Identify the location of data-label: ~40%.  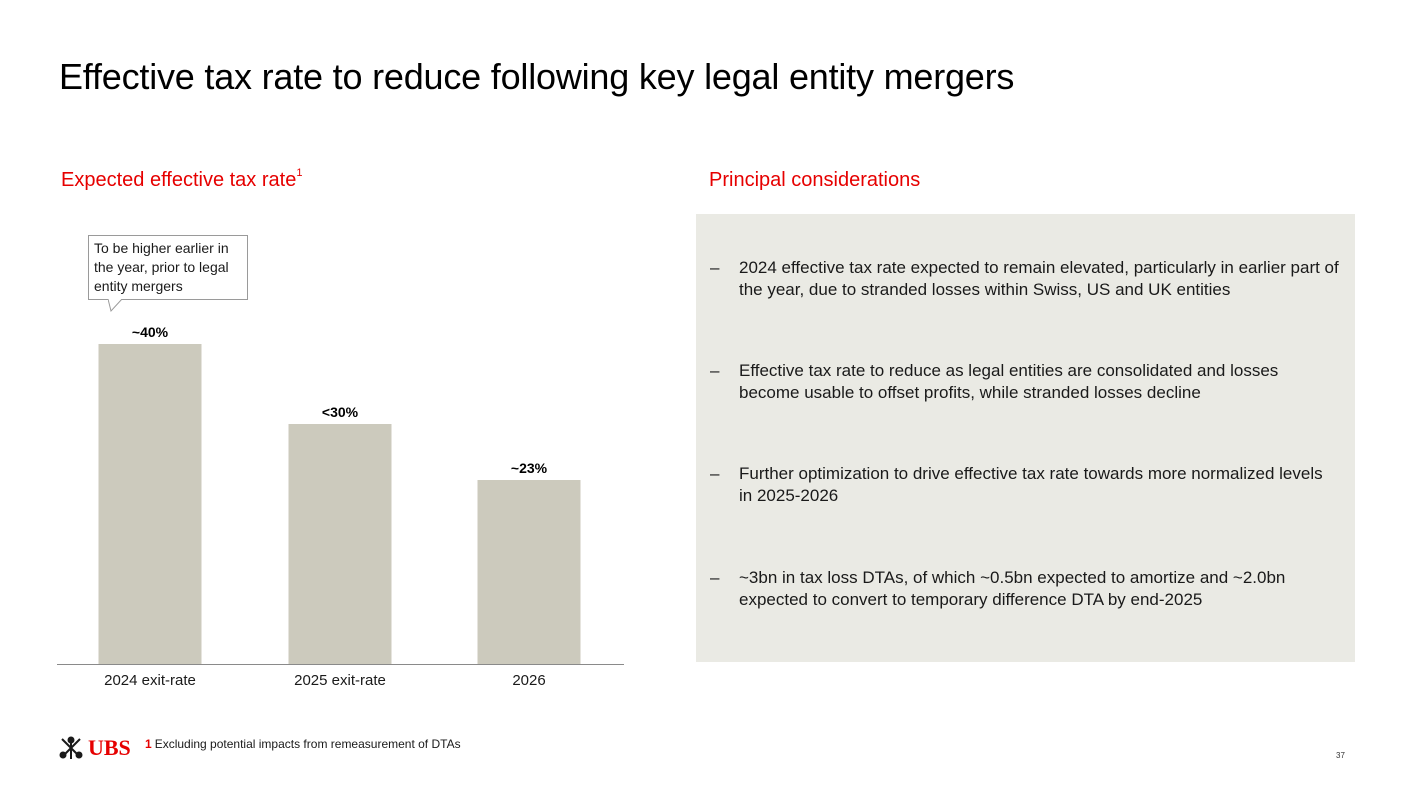
(150, 332).